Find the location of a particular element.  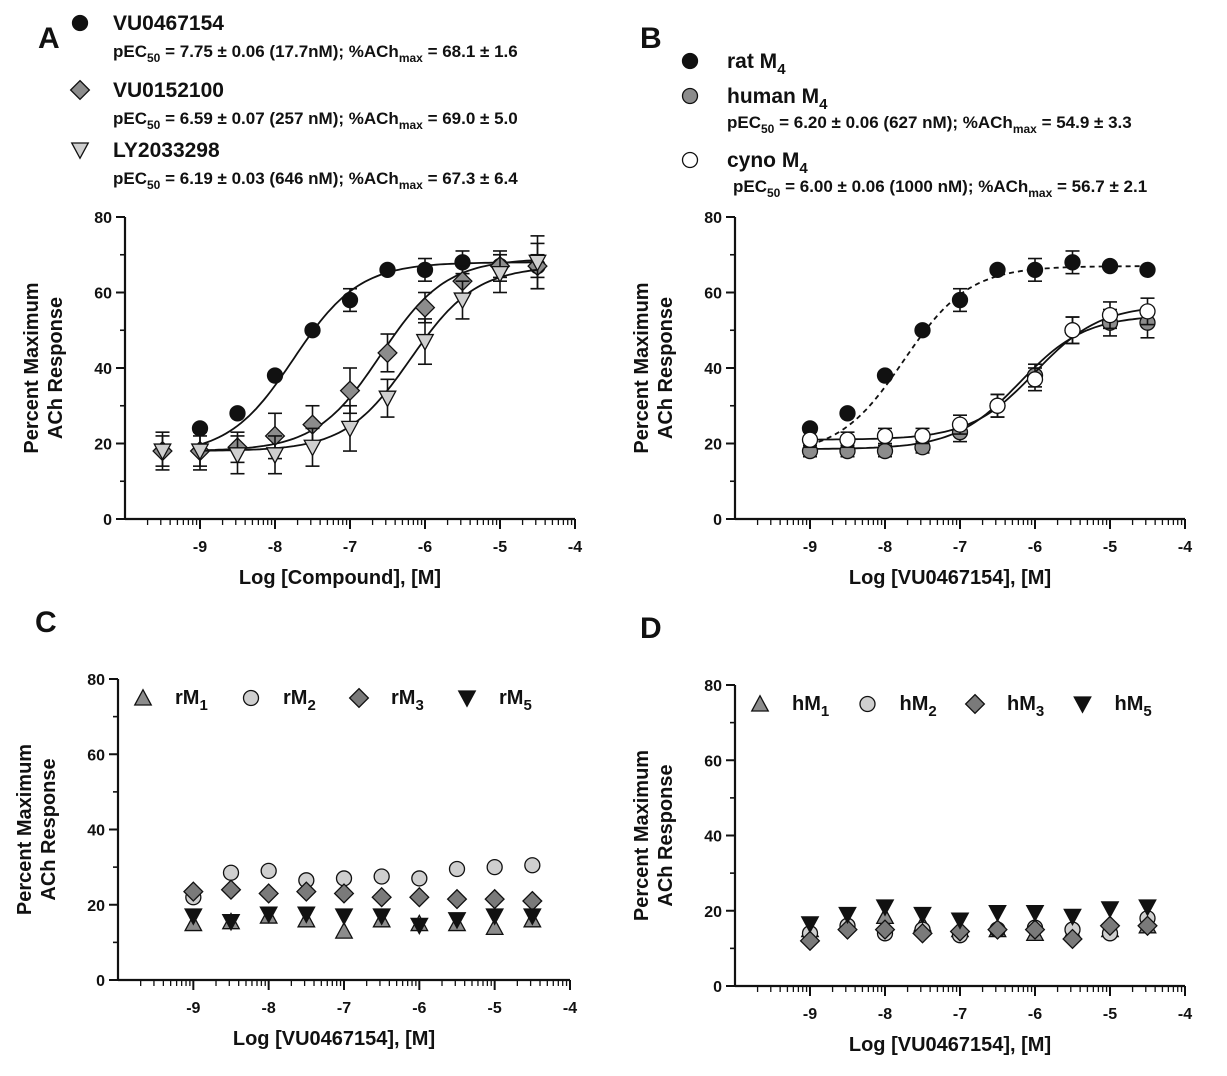

y-axis-title-line1: Percent Maximum is located at coordinates (32, 367).